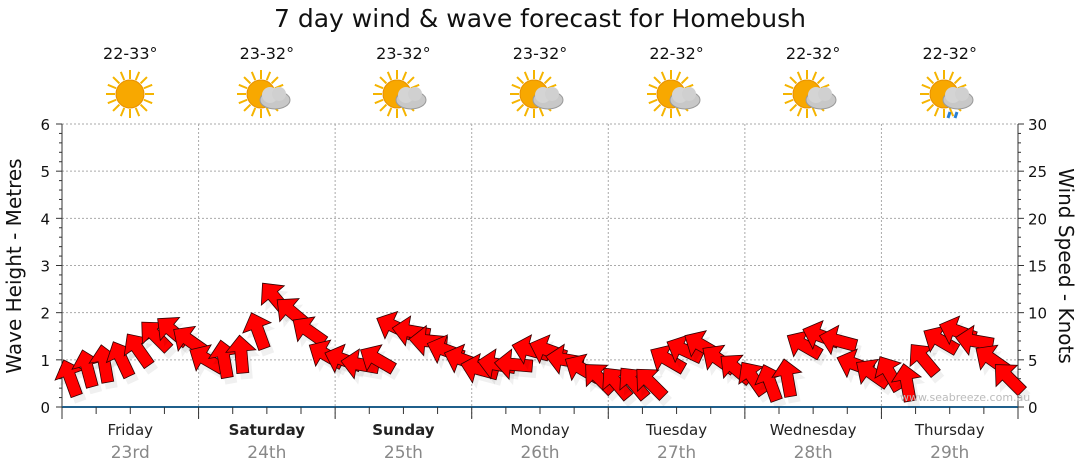  Describe the element at coordinates (403, 453) in the screenshot. I see `day-date: 25th` at that location.